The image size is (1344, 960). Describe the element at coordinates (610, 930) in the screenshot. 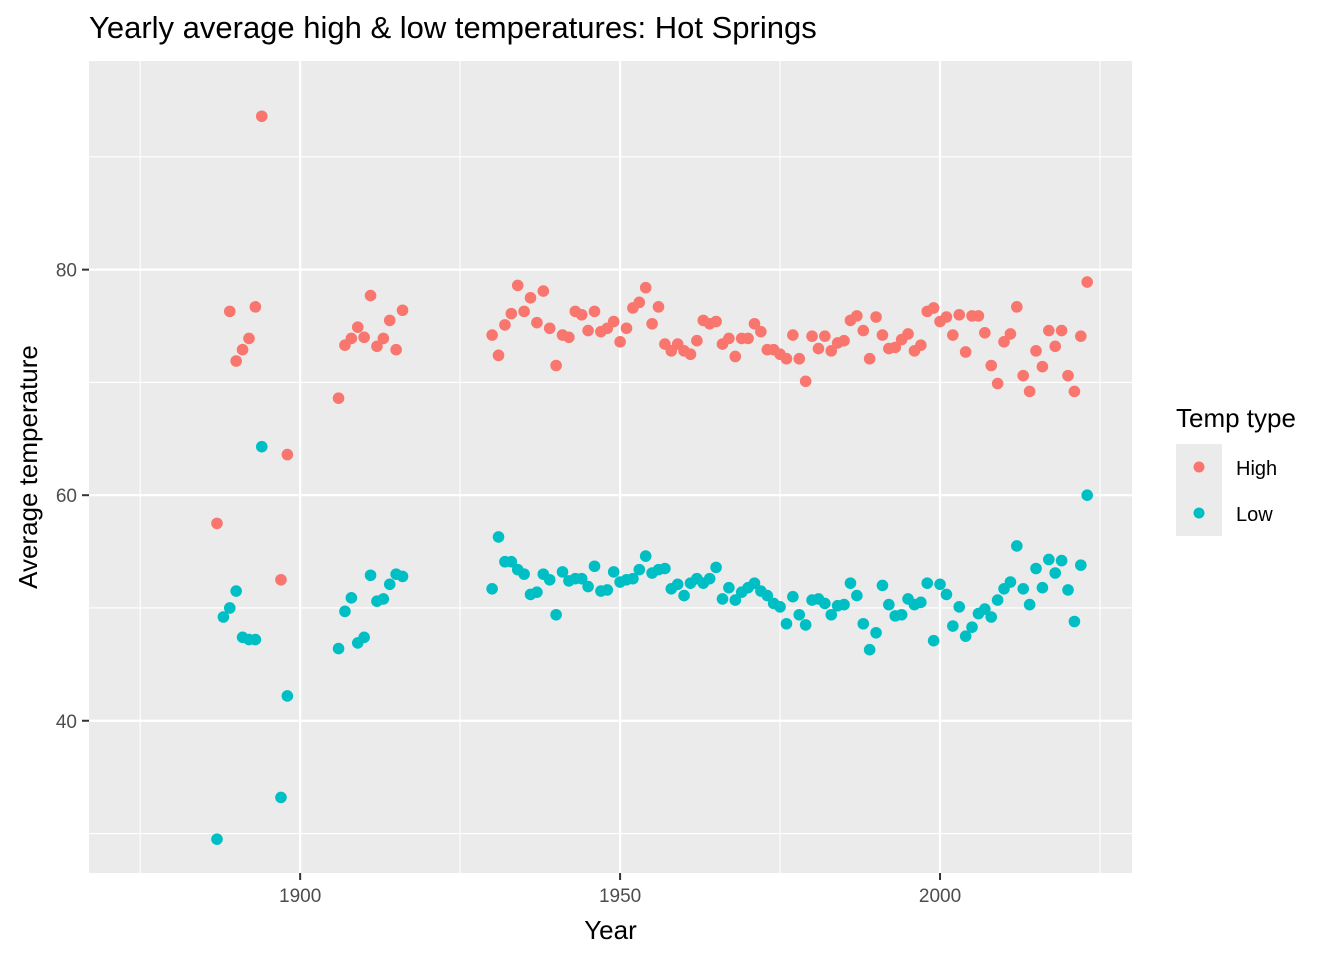

I see `x-axis-title: Year` at that location.